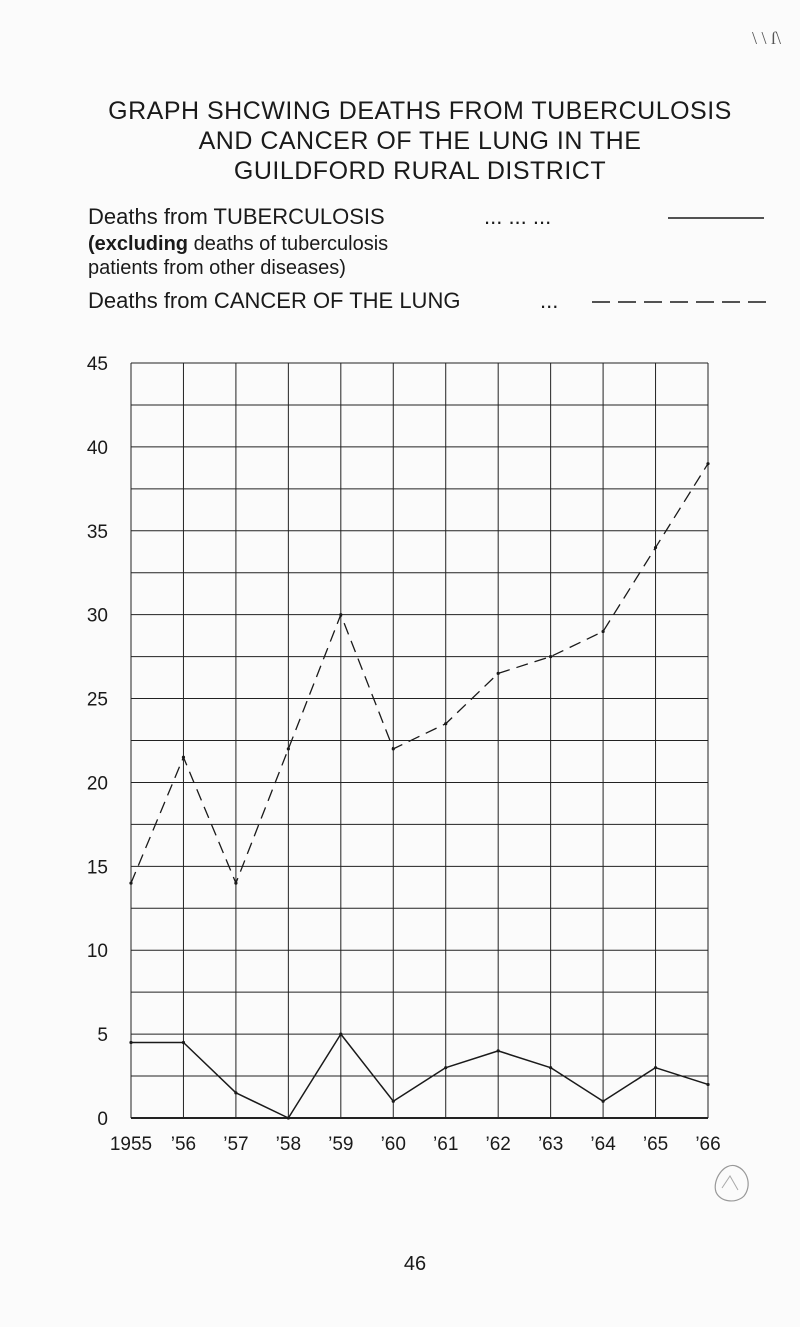 Image resolution: width=800 pixels, height=1327 pixels. What do you see at coordinates (445, 1144) in the screenshot?
I see `x-tick-label-6: ’61` at bounding box center [445, 1144].